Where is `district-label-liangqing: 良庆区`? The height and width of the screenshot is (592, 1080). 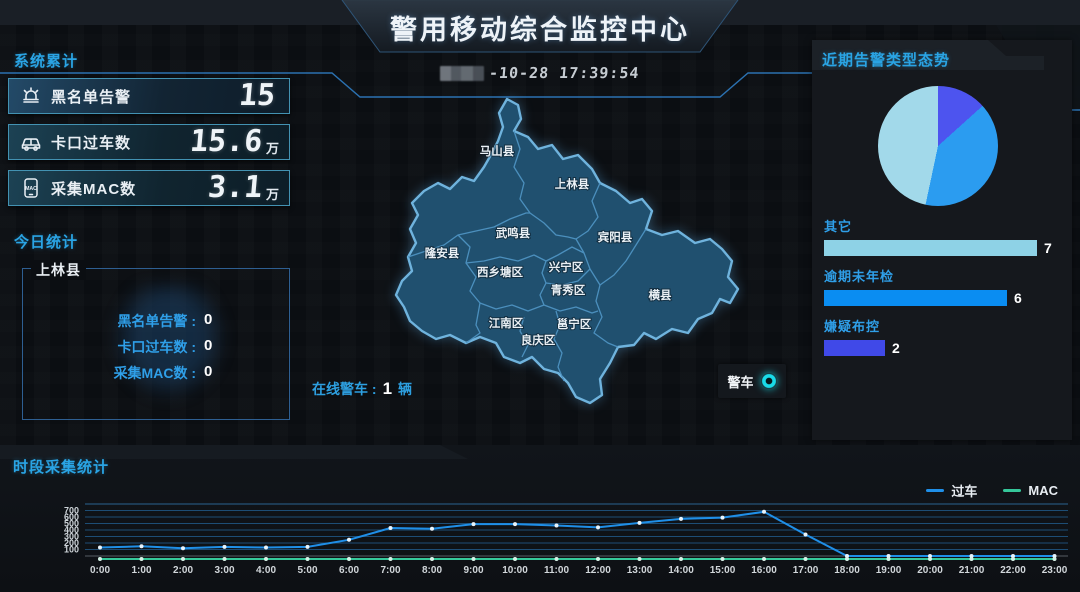 district-label-liangqing: 良庆区 is located at coordinates (538, 340).